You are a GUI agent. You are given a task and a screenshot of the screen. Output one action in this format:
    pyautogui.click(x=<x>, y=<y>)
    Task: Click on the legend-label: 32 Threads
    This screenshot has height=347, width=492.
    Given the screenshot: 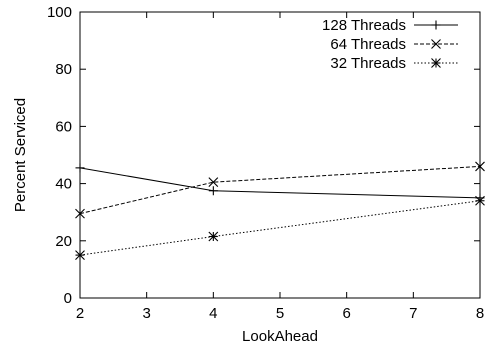 What is the action you would take?
    pyautogui.click(x=368, y=63)
    